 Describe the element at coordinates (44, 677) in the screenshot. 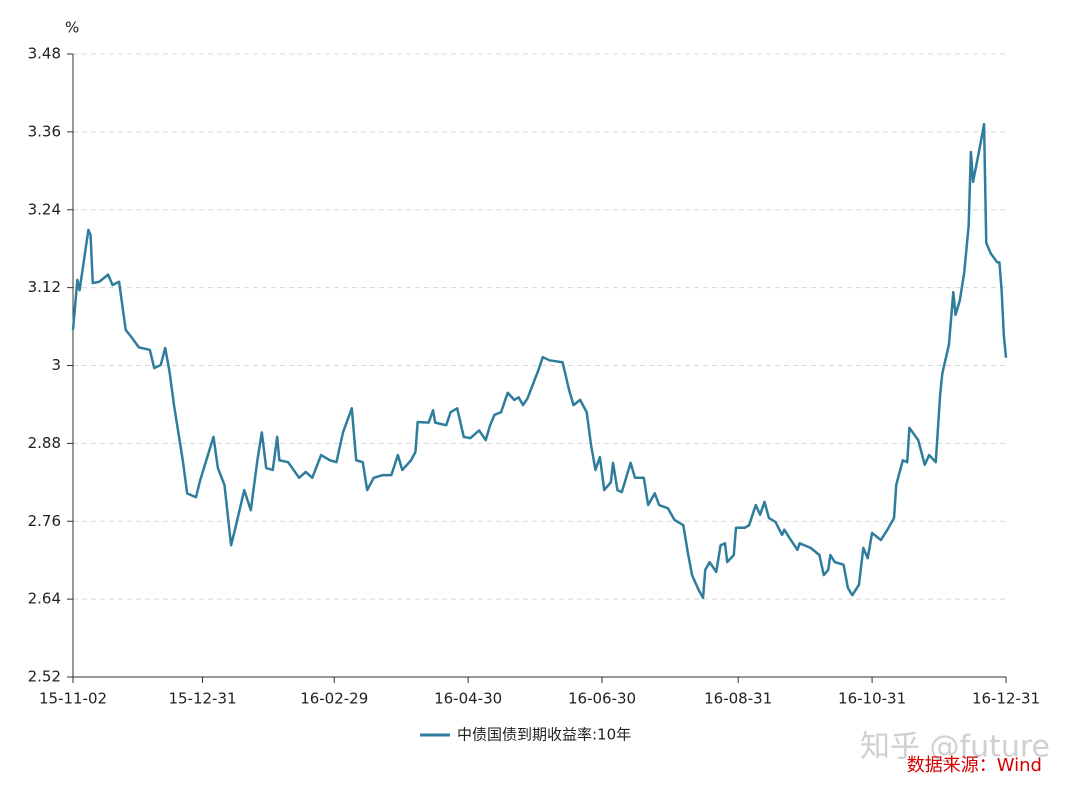

I see `y-tick-label: 2.52` at that location.